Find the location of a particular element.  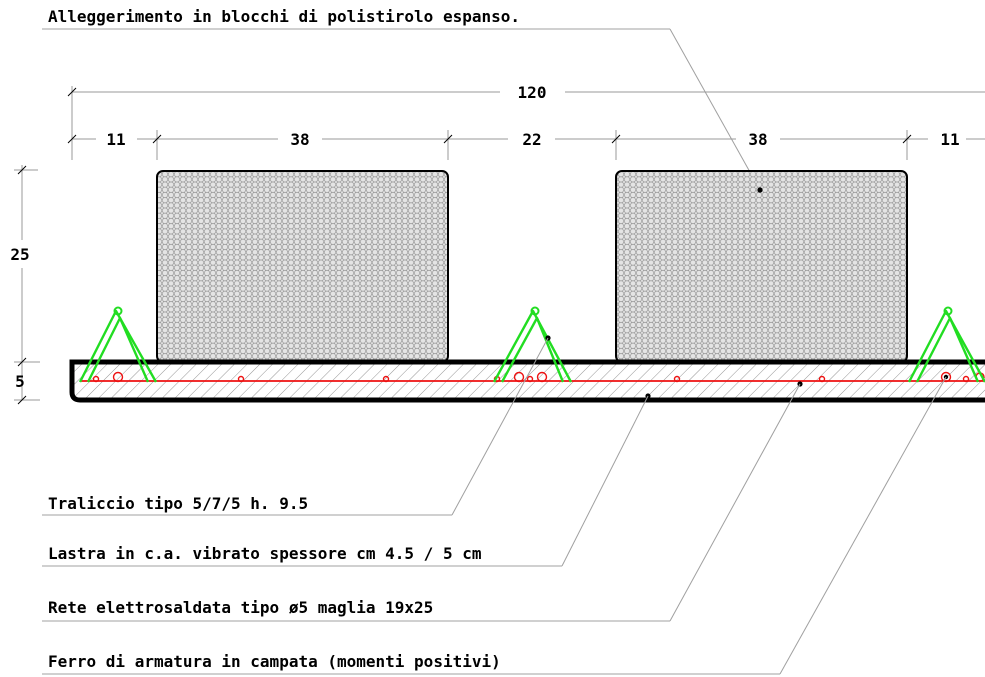

leader-truss-diag is located at coordinates (500, 426).